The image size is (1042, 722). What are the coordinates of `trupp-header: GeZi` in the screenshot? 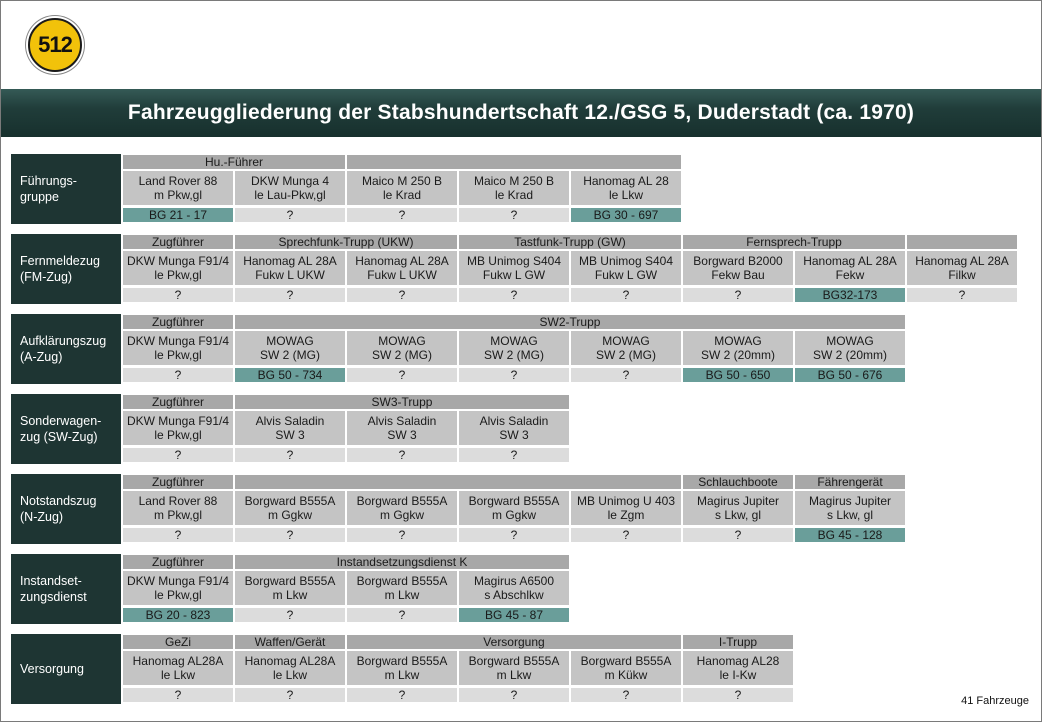 It's located at (178, 642).